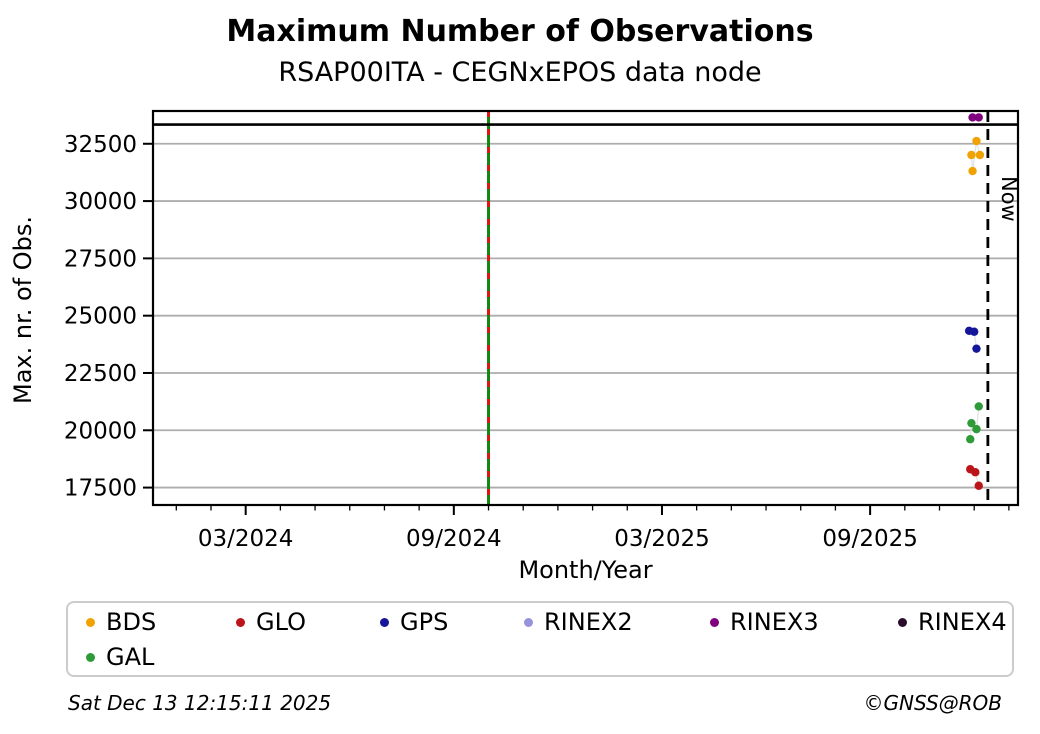 The image size is (1040, 734). I want to click on legend-item-gps: GPS, so click(414, 622).